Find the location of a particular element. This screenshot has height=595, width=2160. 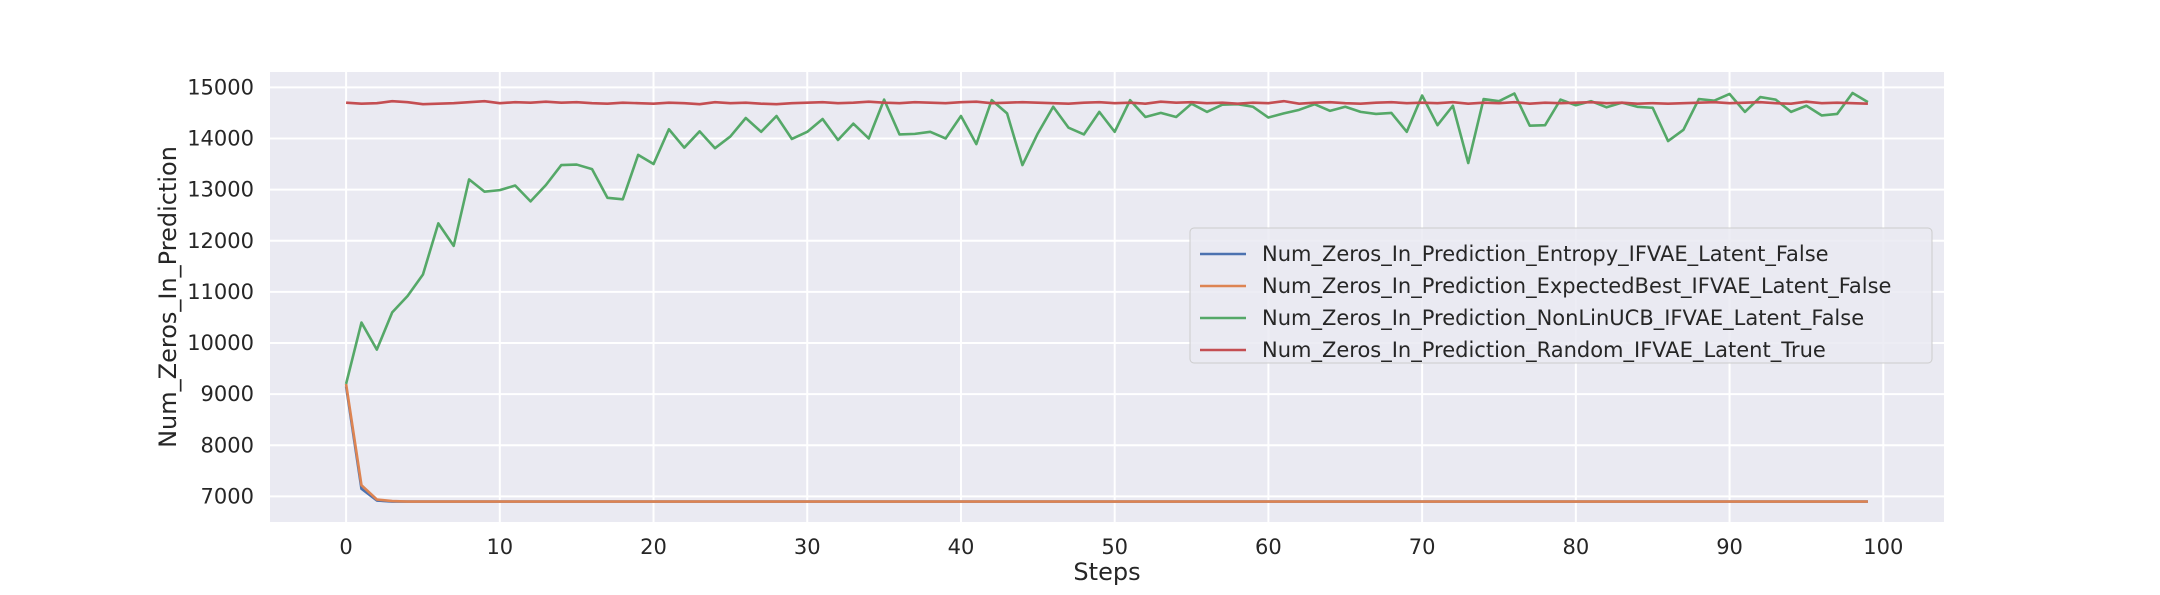

x-axis-label: Steps is located at coordinates (1106, 572).